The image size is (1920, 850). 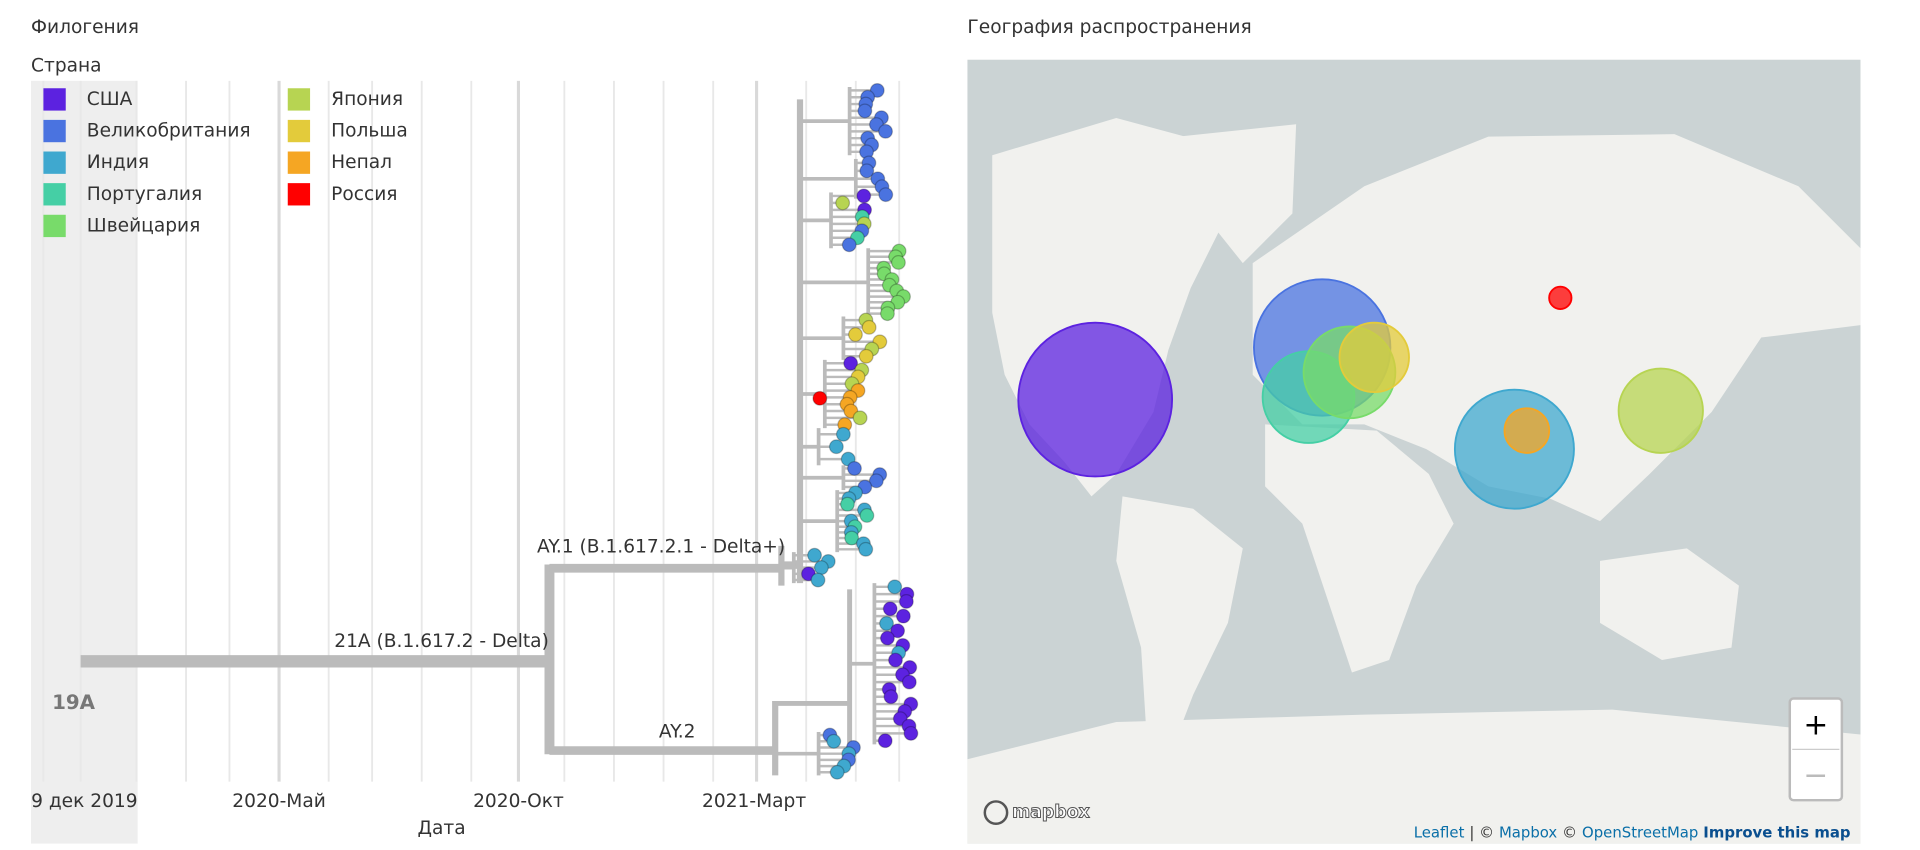 I want to click on legend-title: Страна, so click(x=66, y=65).